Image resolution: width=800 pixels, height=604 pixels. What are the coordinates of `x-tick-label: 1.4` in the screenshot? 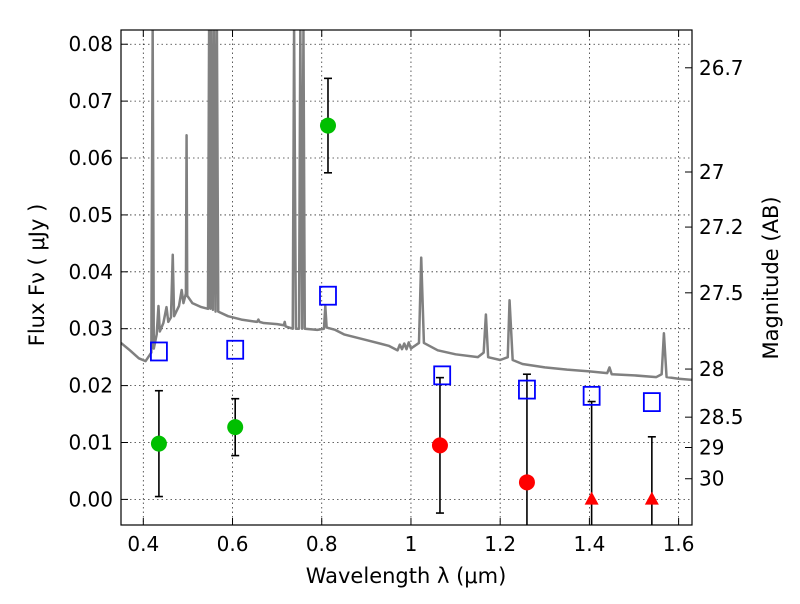 It's located at (589, 544).